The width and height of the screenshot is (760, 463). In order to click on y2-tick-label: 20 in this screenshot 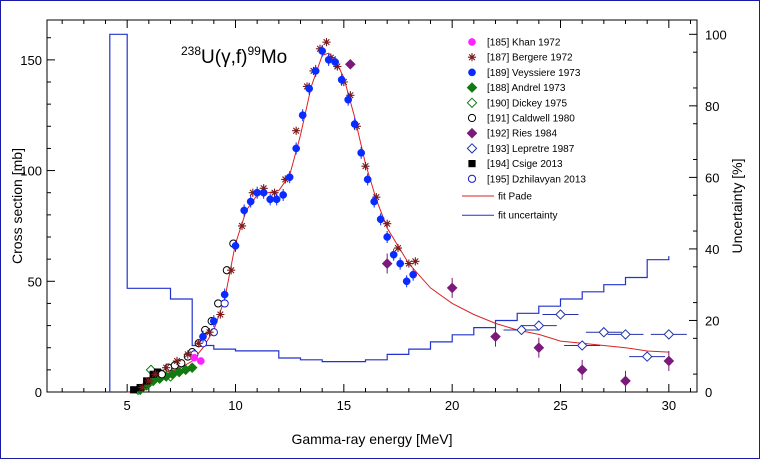, I will do `click(712, 320)`.